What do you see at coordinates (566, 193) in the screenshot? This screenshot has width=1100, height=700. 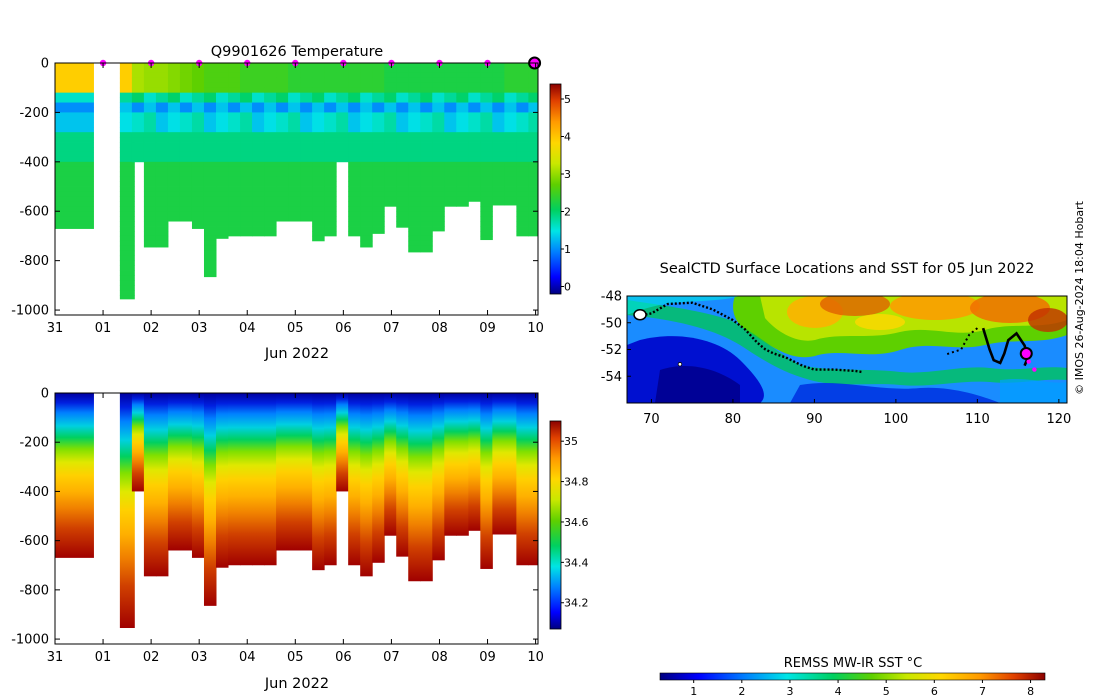 I see `temperature-colorbar-ticks: 0 1 2 3 4 5` at bounding box center [566, 193].